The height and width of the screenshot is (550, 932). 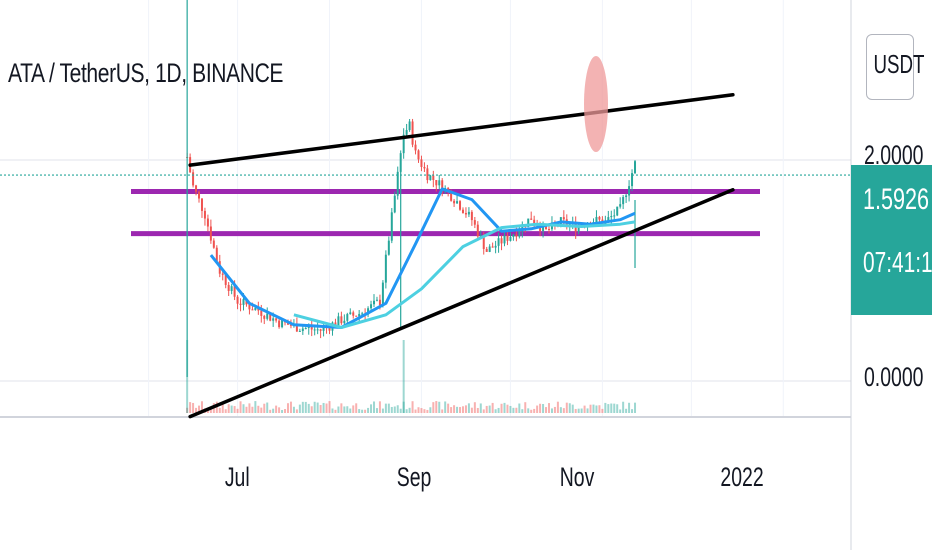 I want to click on time-tick-nov: Nov, so click(x=577, y=477).